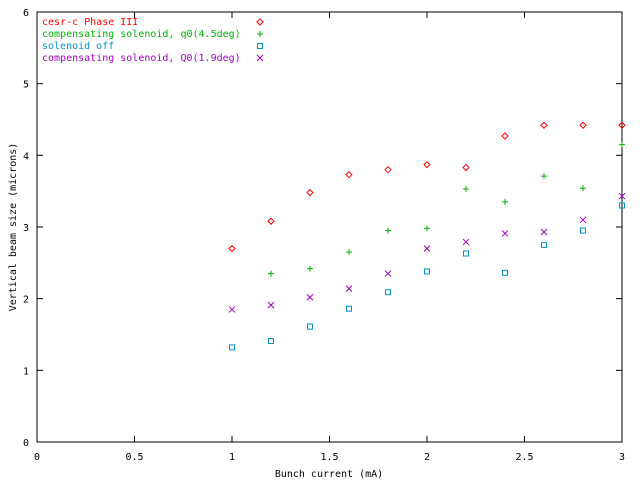 The image size is (640, 480). I want to click on y-axis-label: Vertical beam size (microns), so click(13, 227).